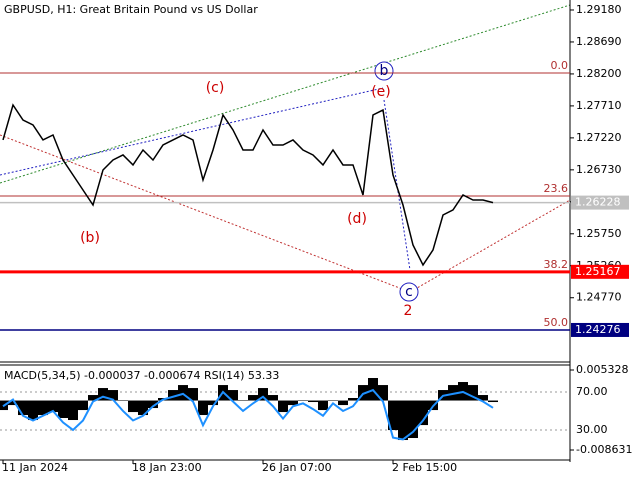 The width and height of the screenshot is (640, 480). Describe the element at coordinates (599, 169) in the screenshot. I see `y-tick-label: 1.26730` at that location.